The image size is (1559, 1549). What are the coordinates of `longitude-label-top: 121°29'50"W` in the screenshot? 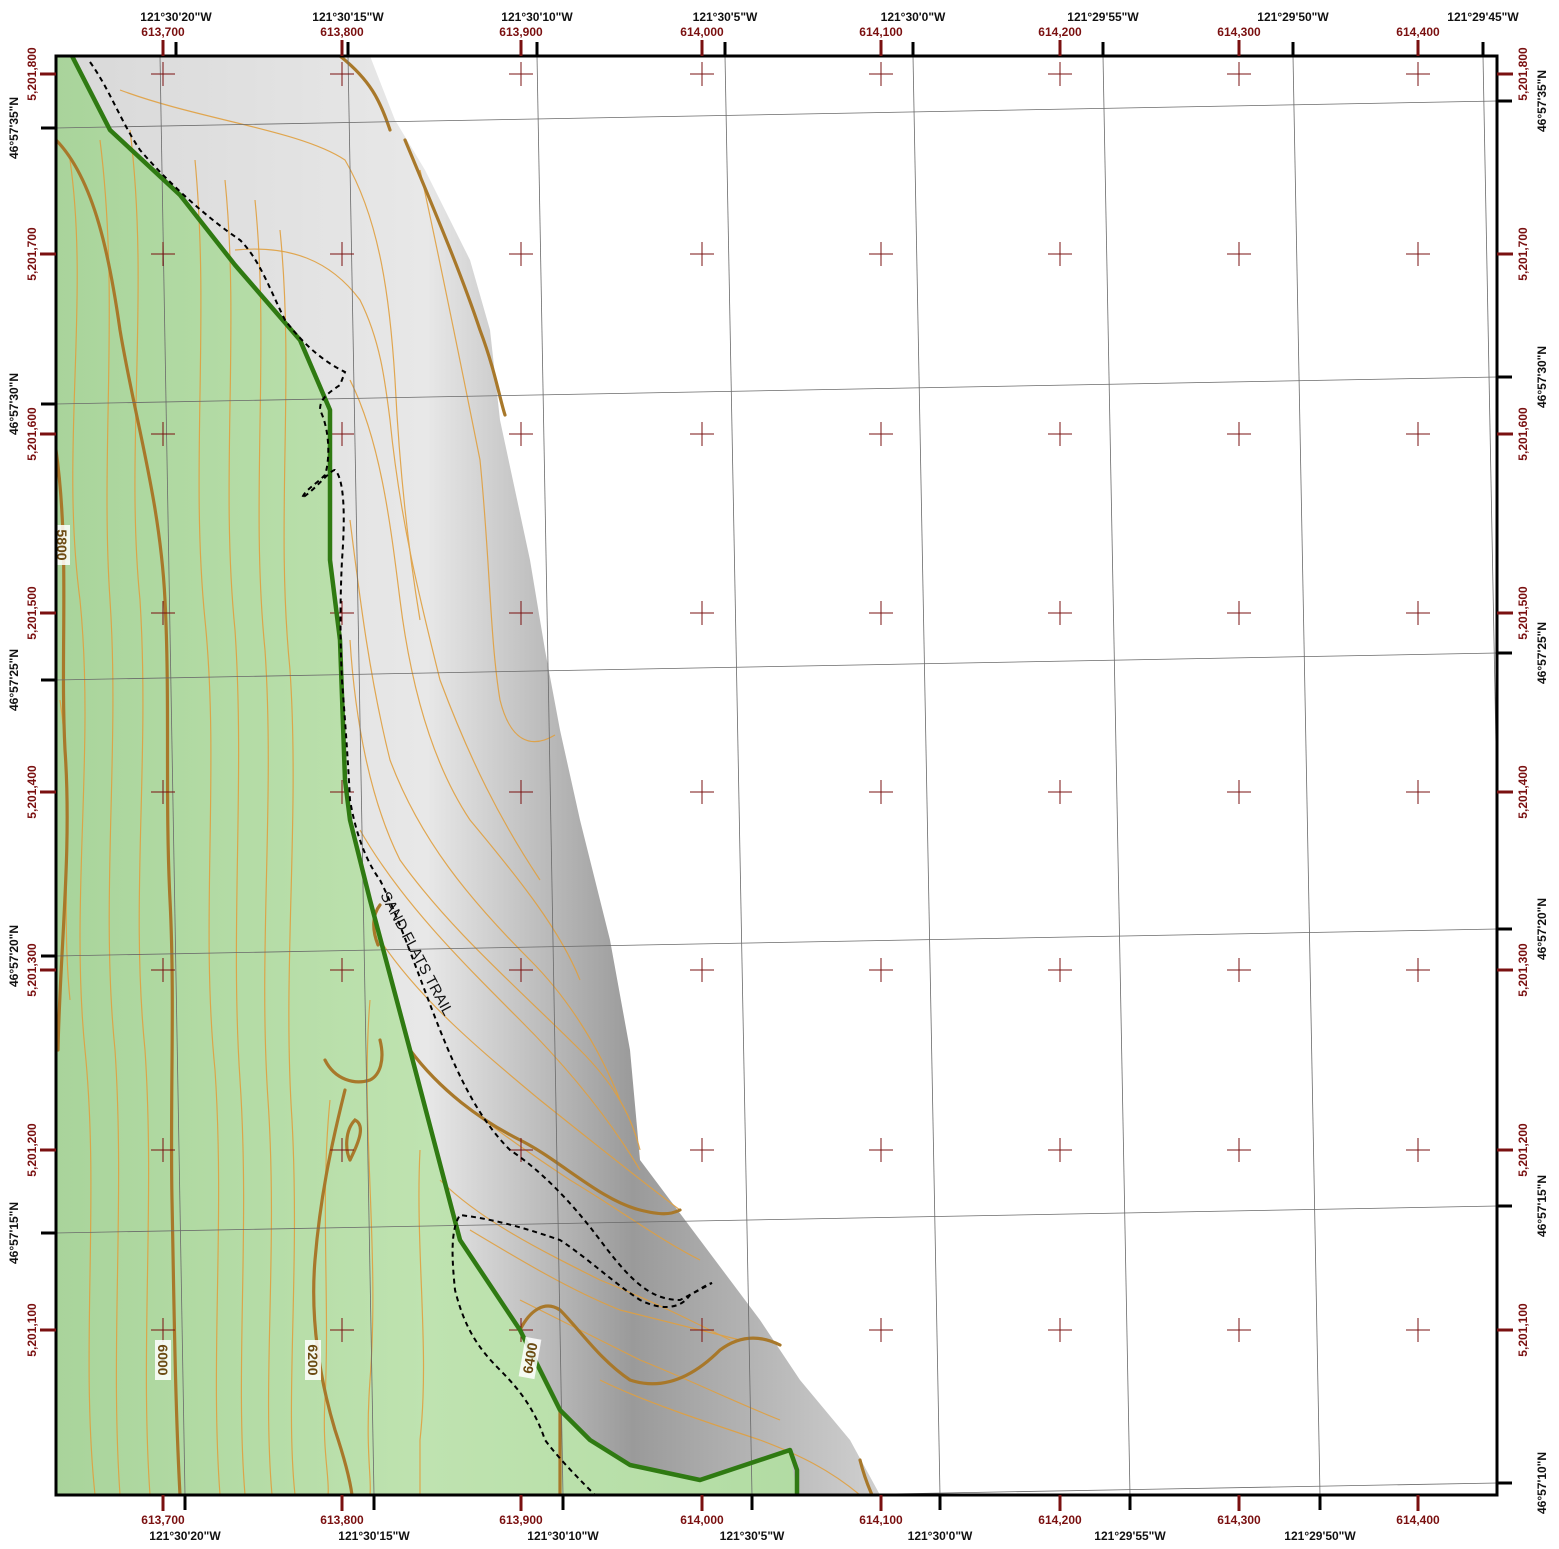 It's located at (1293, 17).